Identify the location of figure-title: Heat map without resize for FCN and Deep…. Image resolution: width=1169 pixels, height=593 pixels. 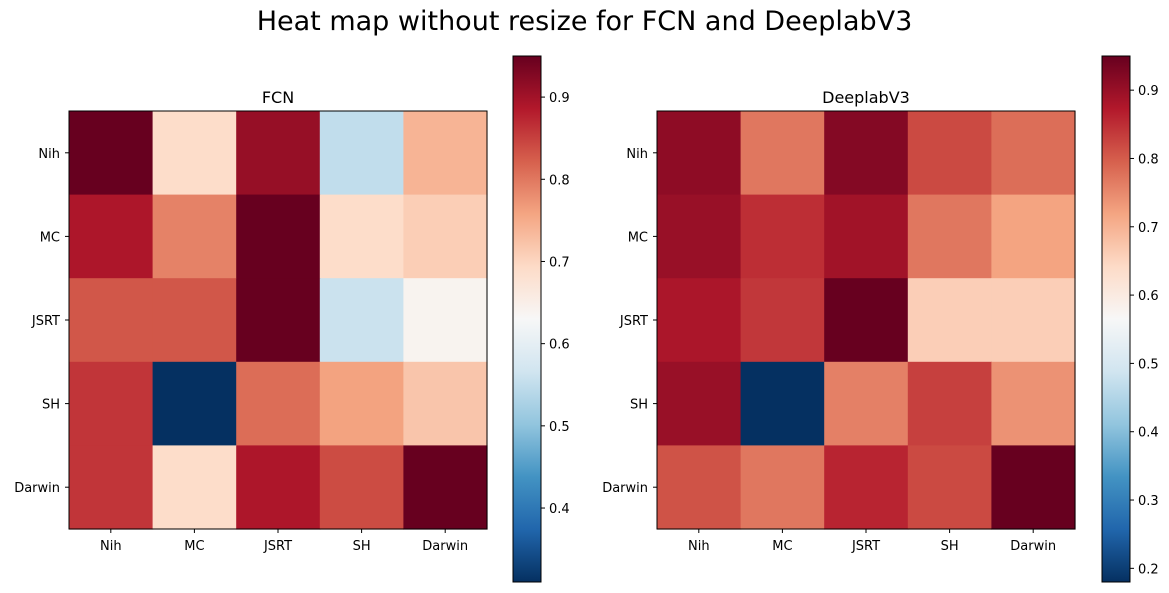
(584, 21).